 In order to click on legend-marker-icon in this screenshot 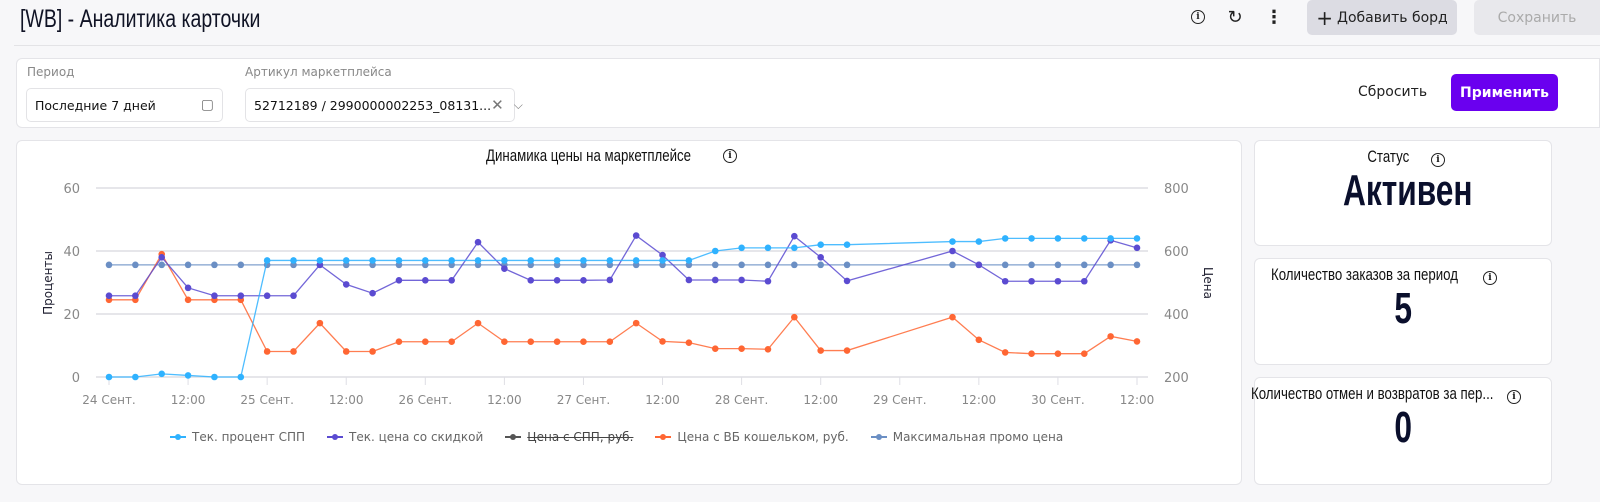, I will do `click(178, 437)`.